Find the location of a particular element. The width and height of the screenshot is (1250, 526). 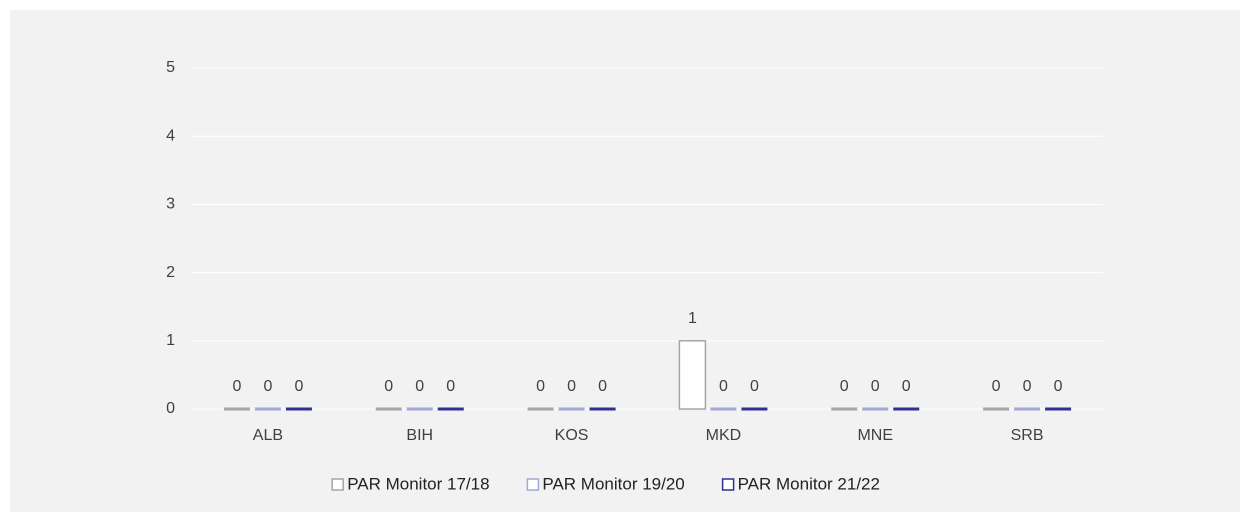

data-label: 1 is located at coordinates (692, 318).